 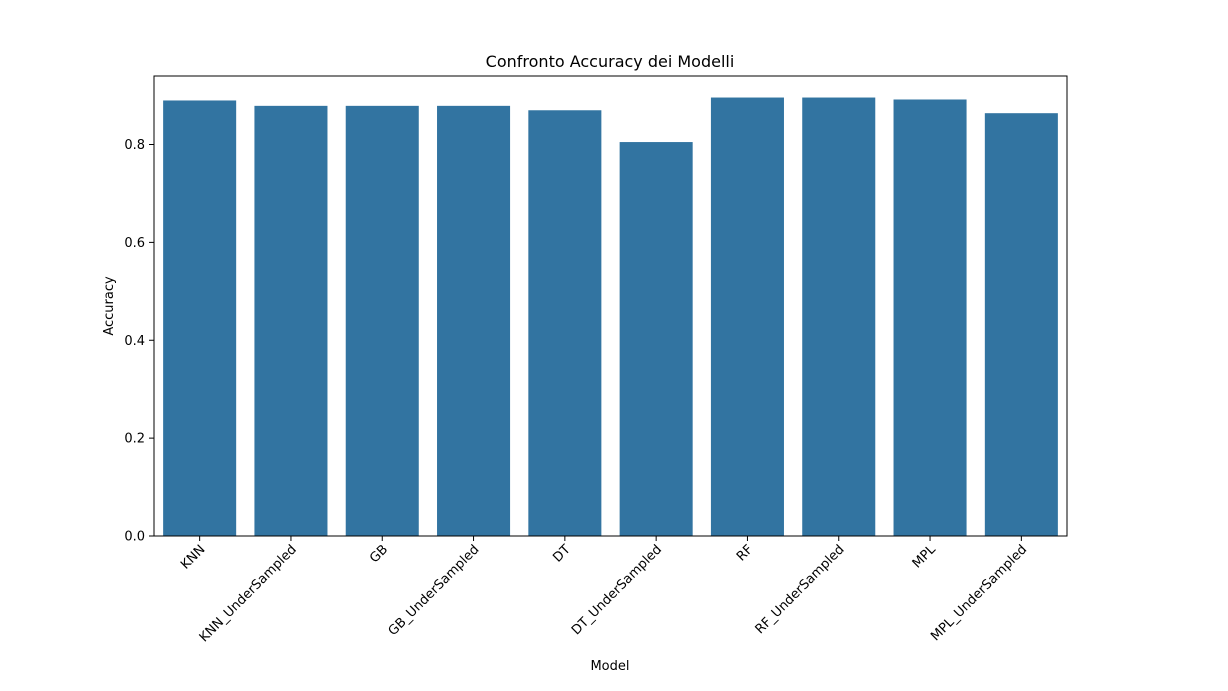 What do you see at coordinates (617, 590) in the screenshot?
I see `x-tick-label: DT_UnderSampled` at bounding box center [617, 590].